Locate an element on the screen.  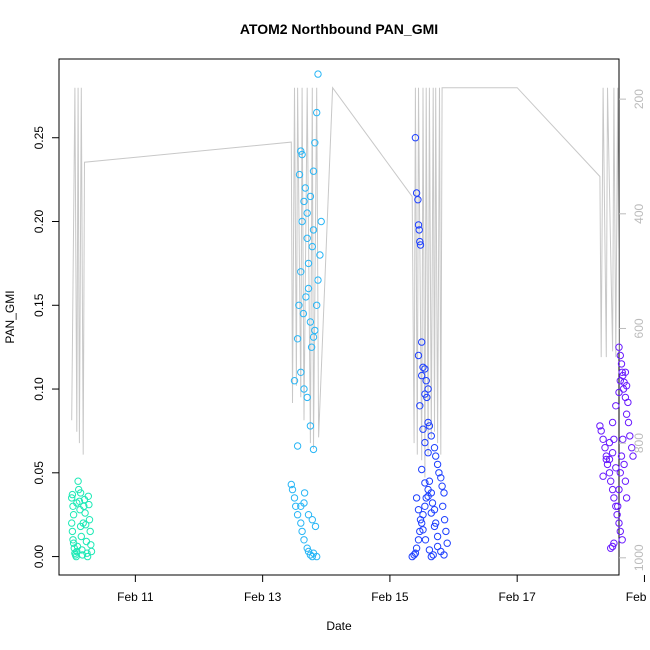
y-tick-label: 0.05 is located at coordinates (39, 473).